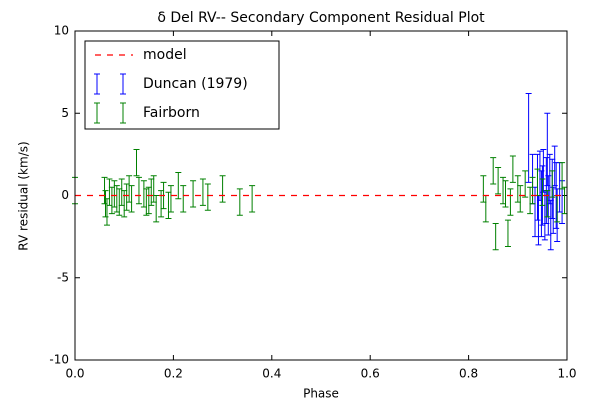  What do you see at coordinates (171, 113) in the screenshot?
I see `legend-label: Fairborn` at bounding box center [171, 113].